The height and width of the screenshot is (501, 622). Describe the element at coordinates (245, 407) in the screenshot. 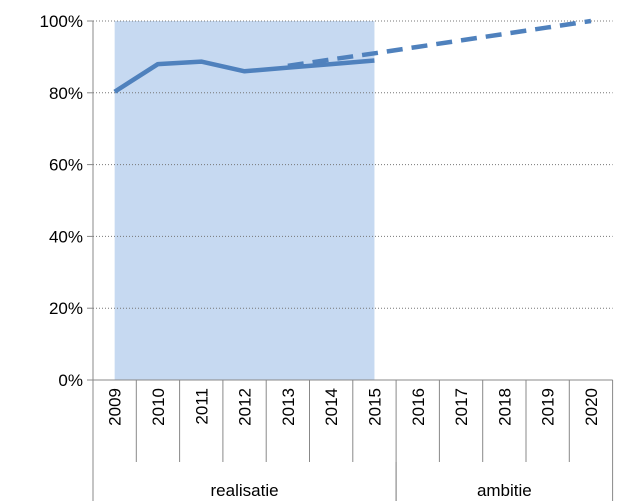

I see `x-tick-label: 2012` at that location.